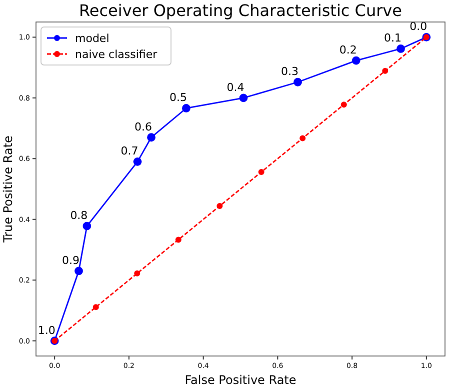 The width and height of the screenshot is (454, 390). Describe the element at coordinates (79, 215) in the screenshot. I see `annotation: 0.8` at that location.